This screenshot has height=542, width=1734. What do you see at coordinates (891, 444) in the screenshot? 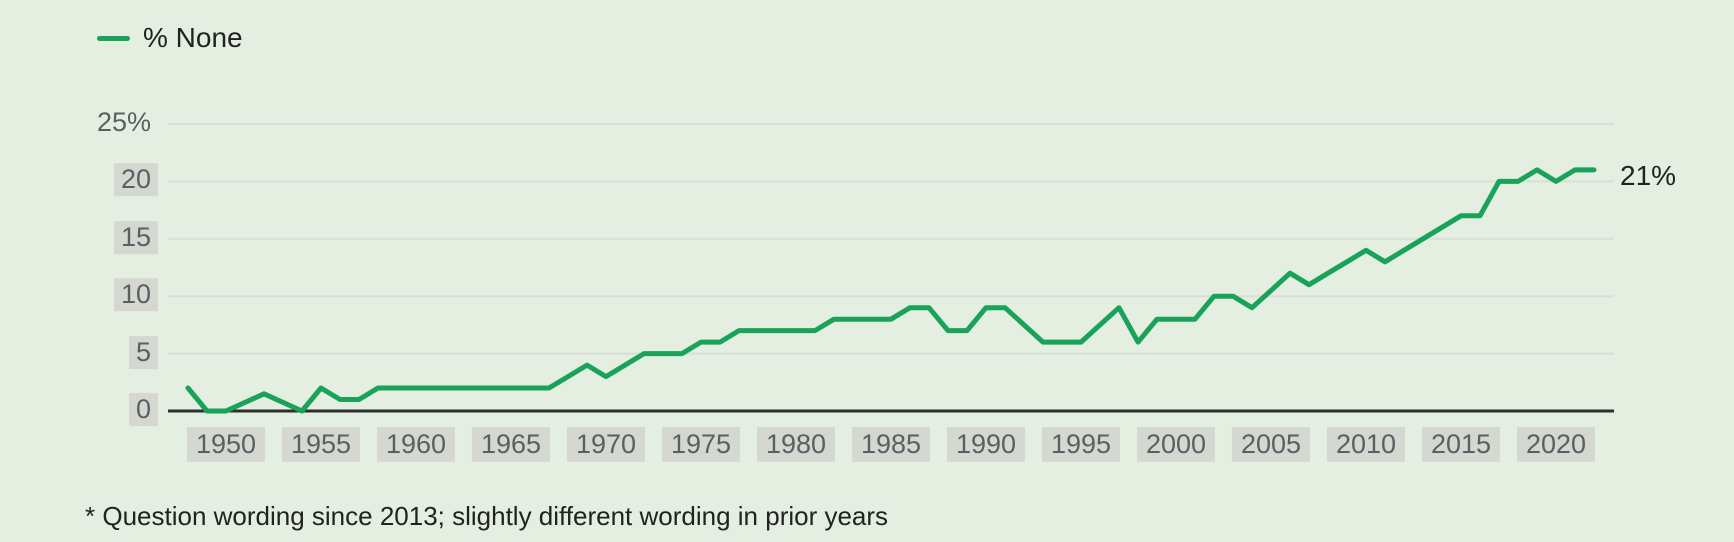
I see `x-tick-label: 1985` at bounding box center [891, 444].